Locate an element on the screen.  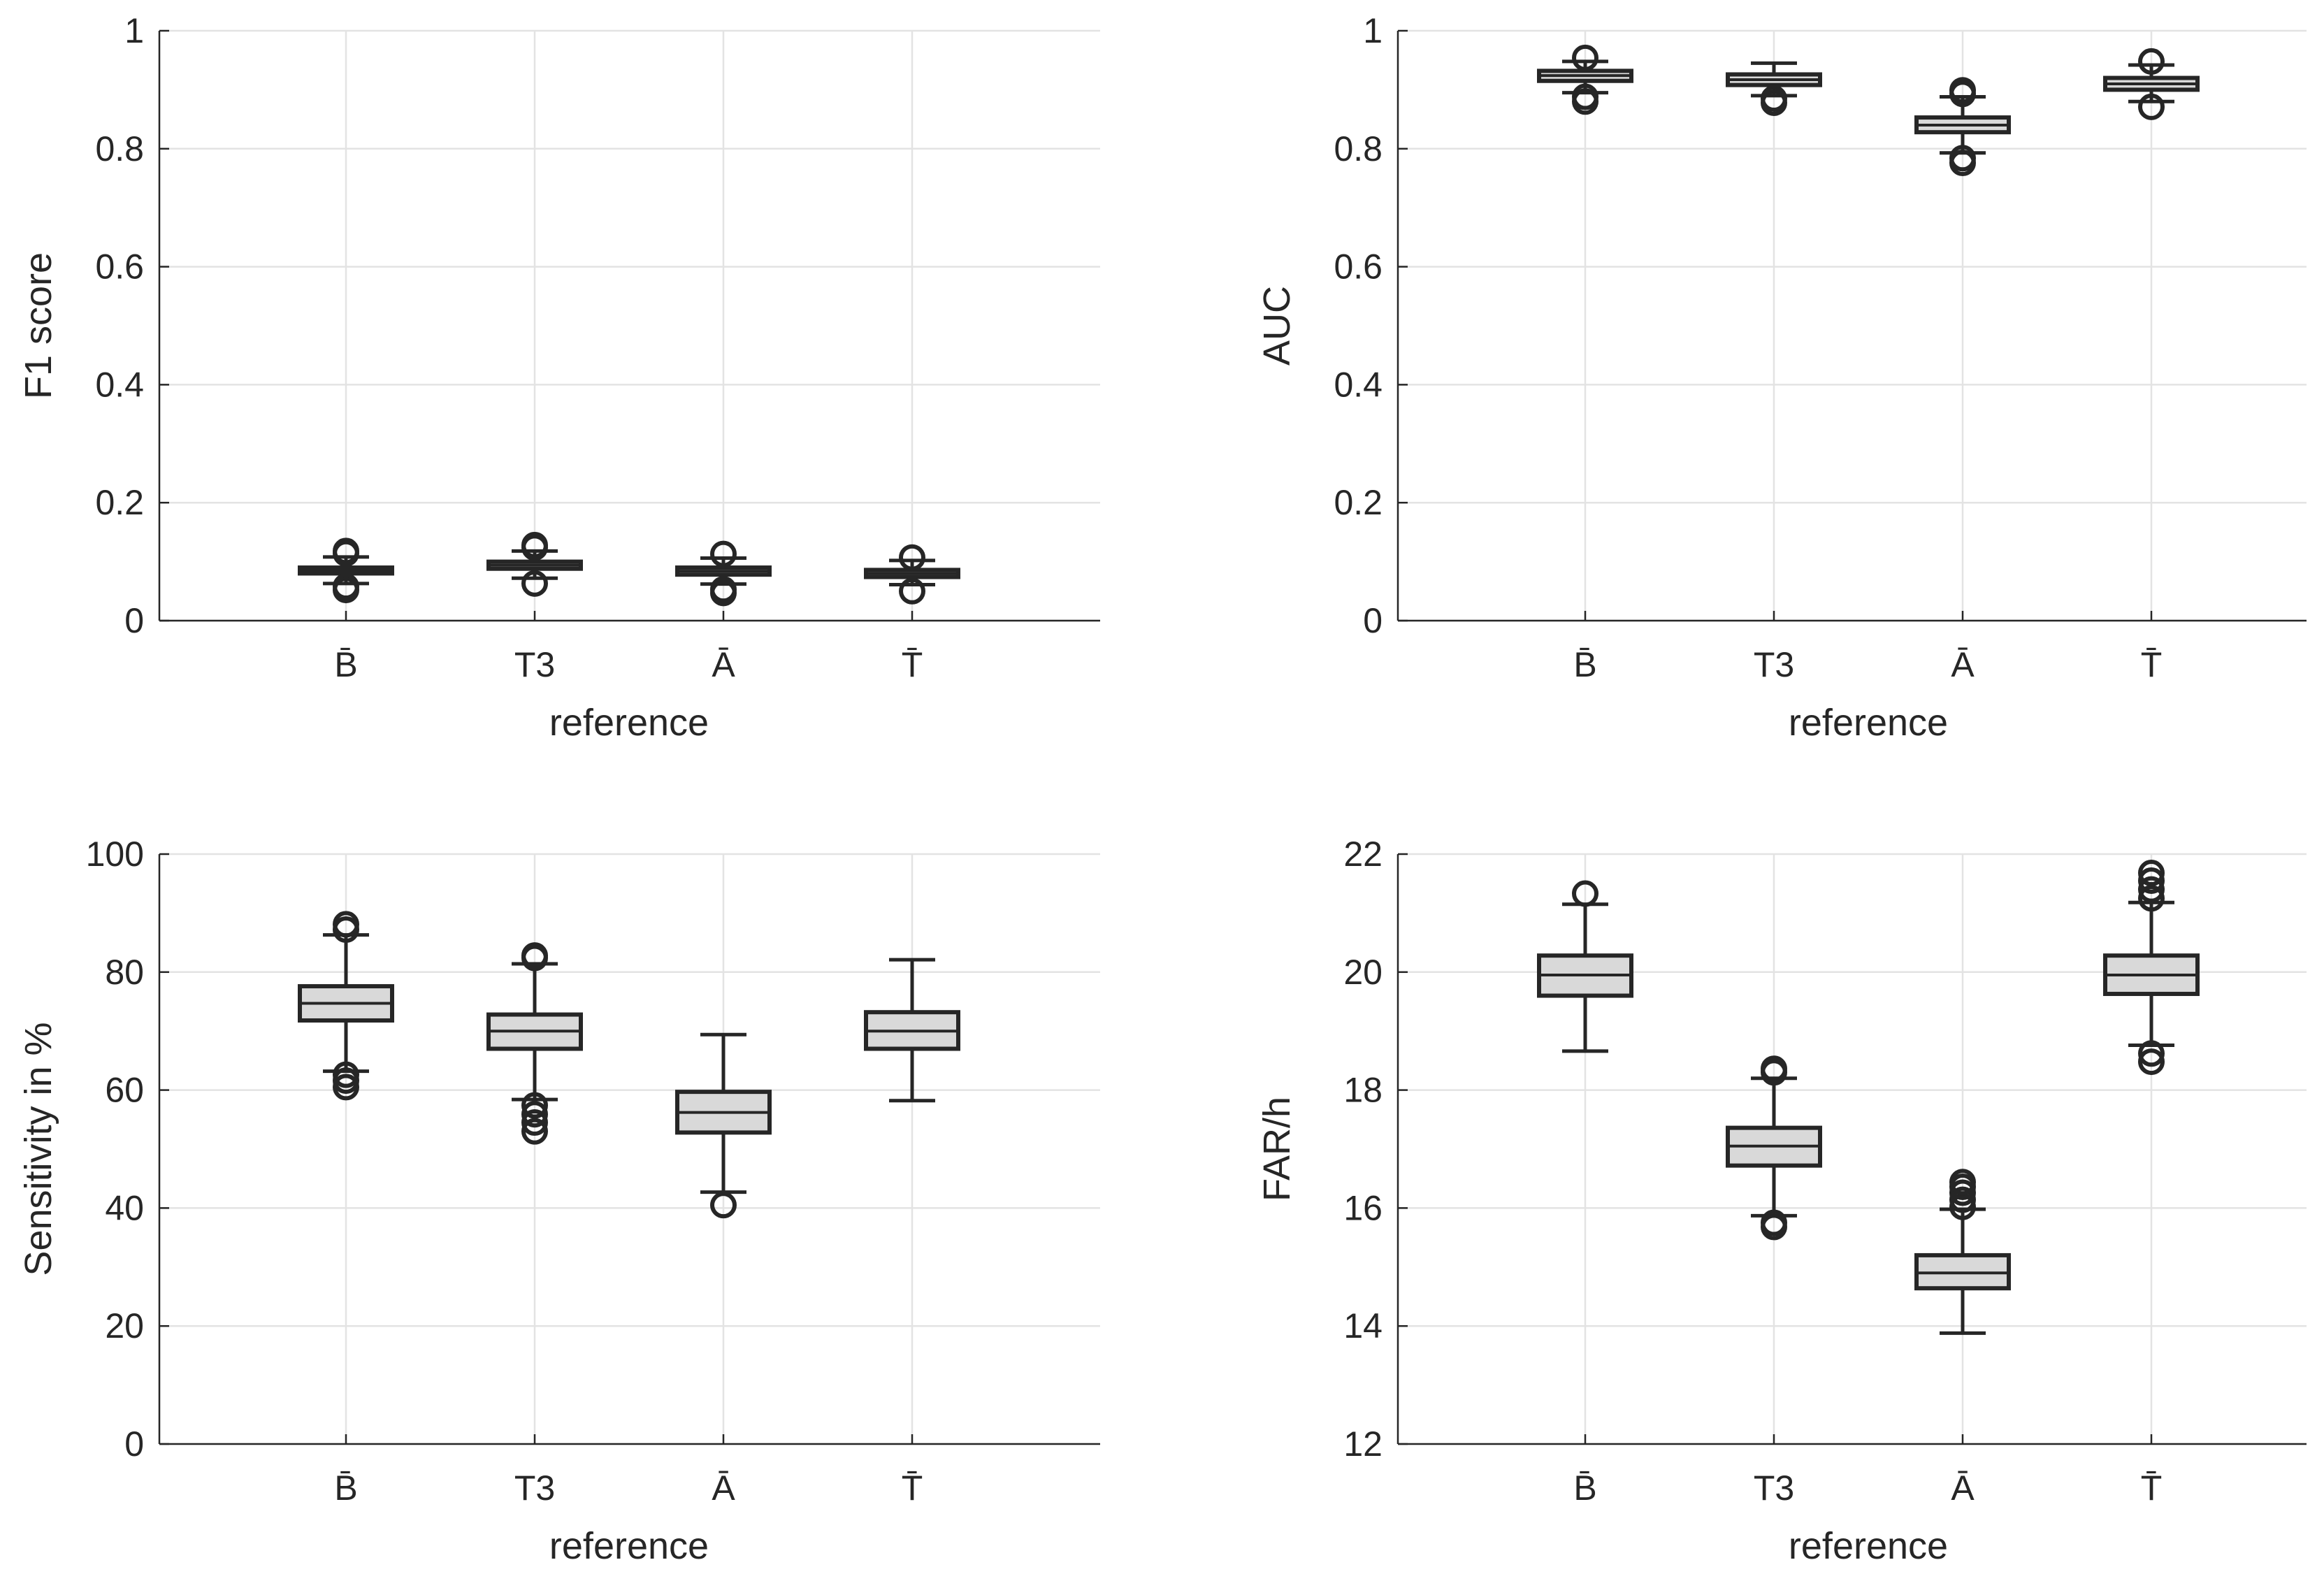
y-tick-label: 22 is located at coordinates (1363, 854).